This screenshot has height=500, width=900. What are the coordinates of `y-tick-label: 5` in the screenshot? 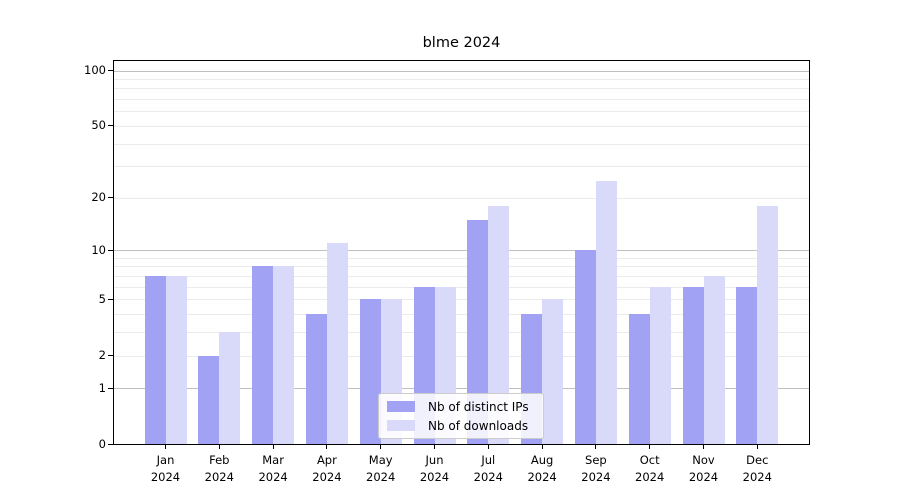 It's located at (102, 298).